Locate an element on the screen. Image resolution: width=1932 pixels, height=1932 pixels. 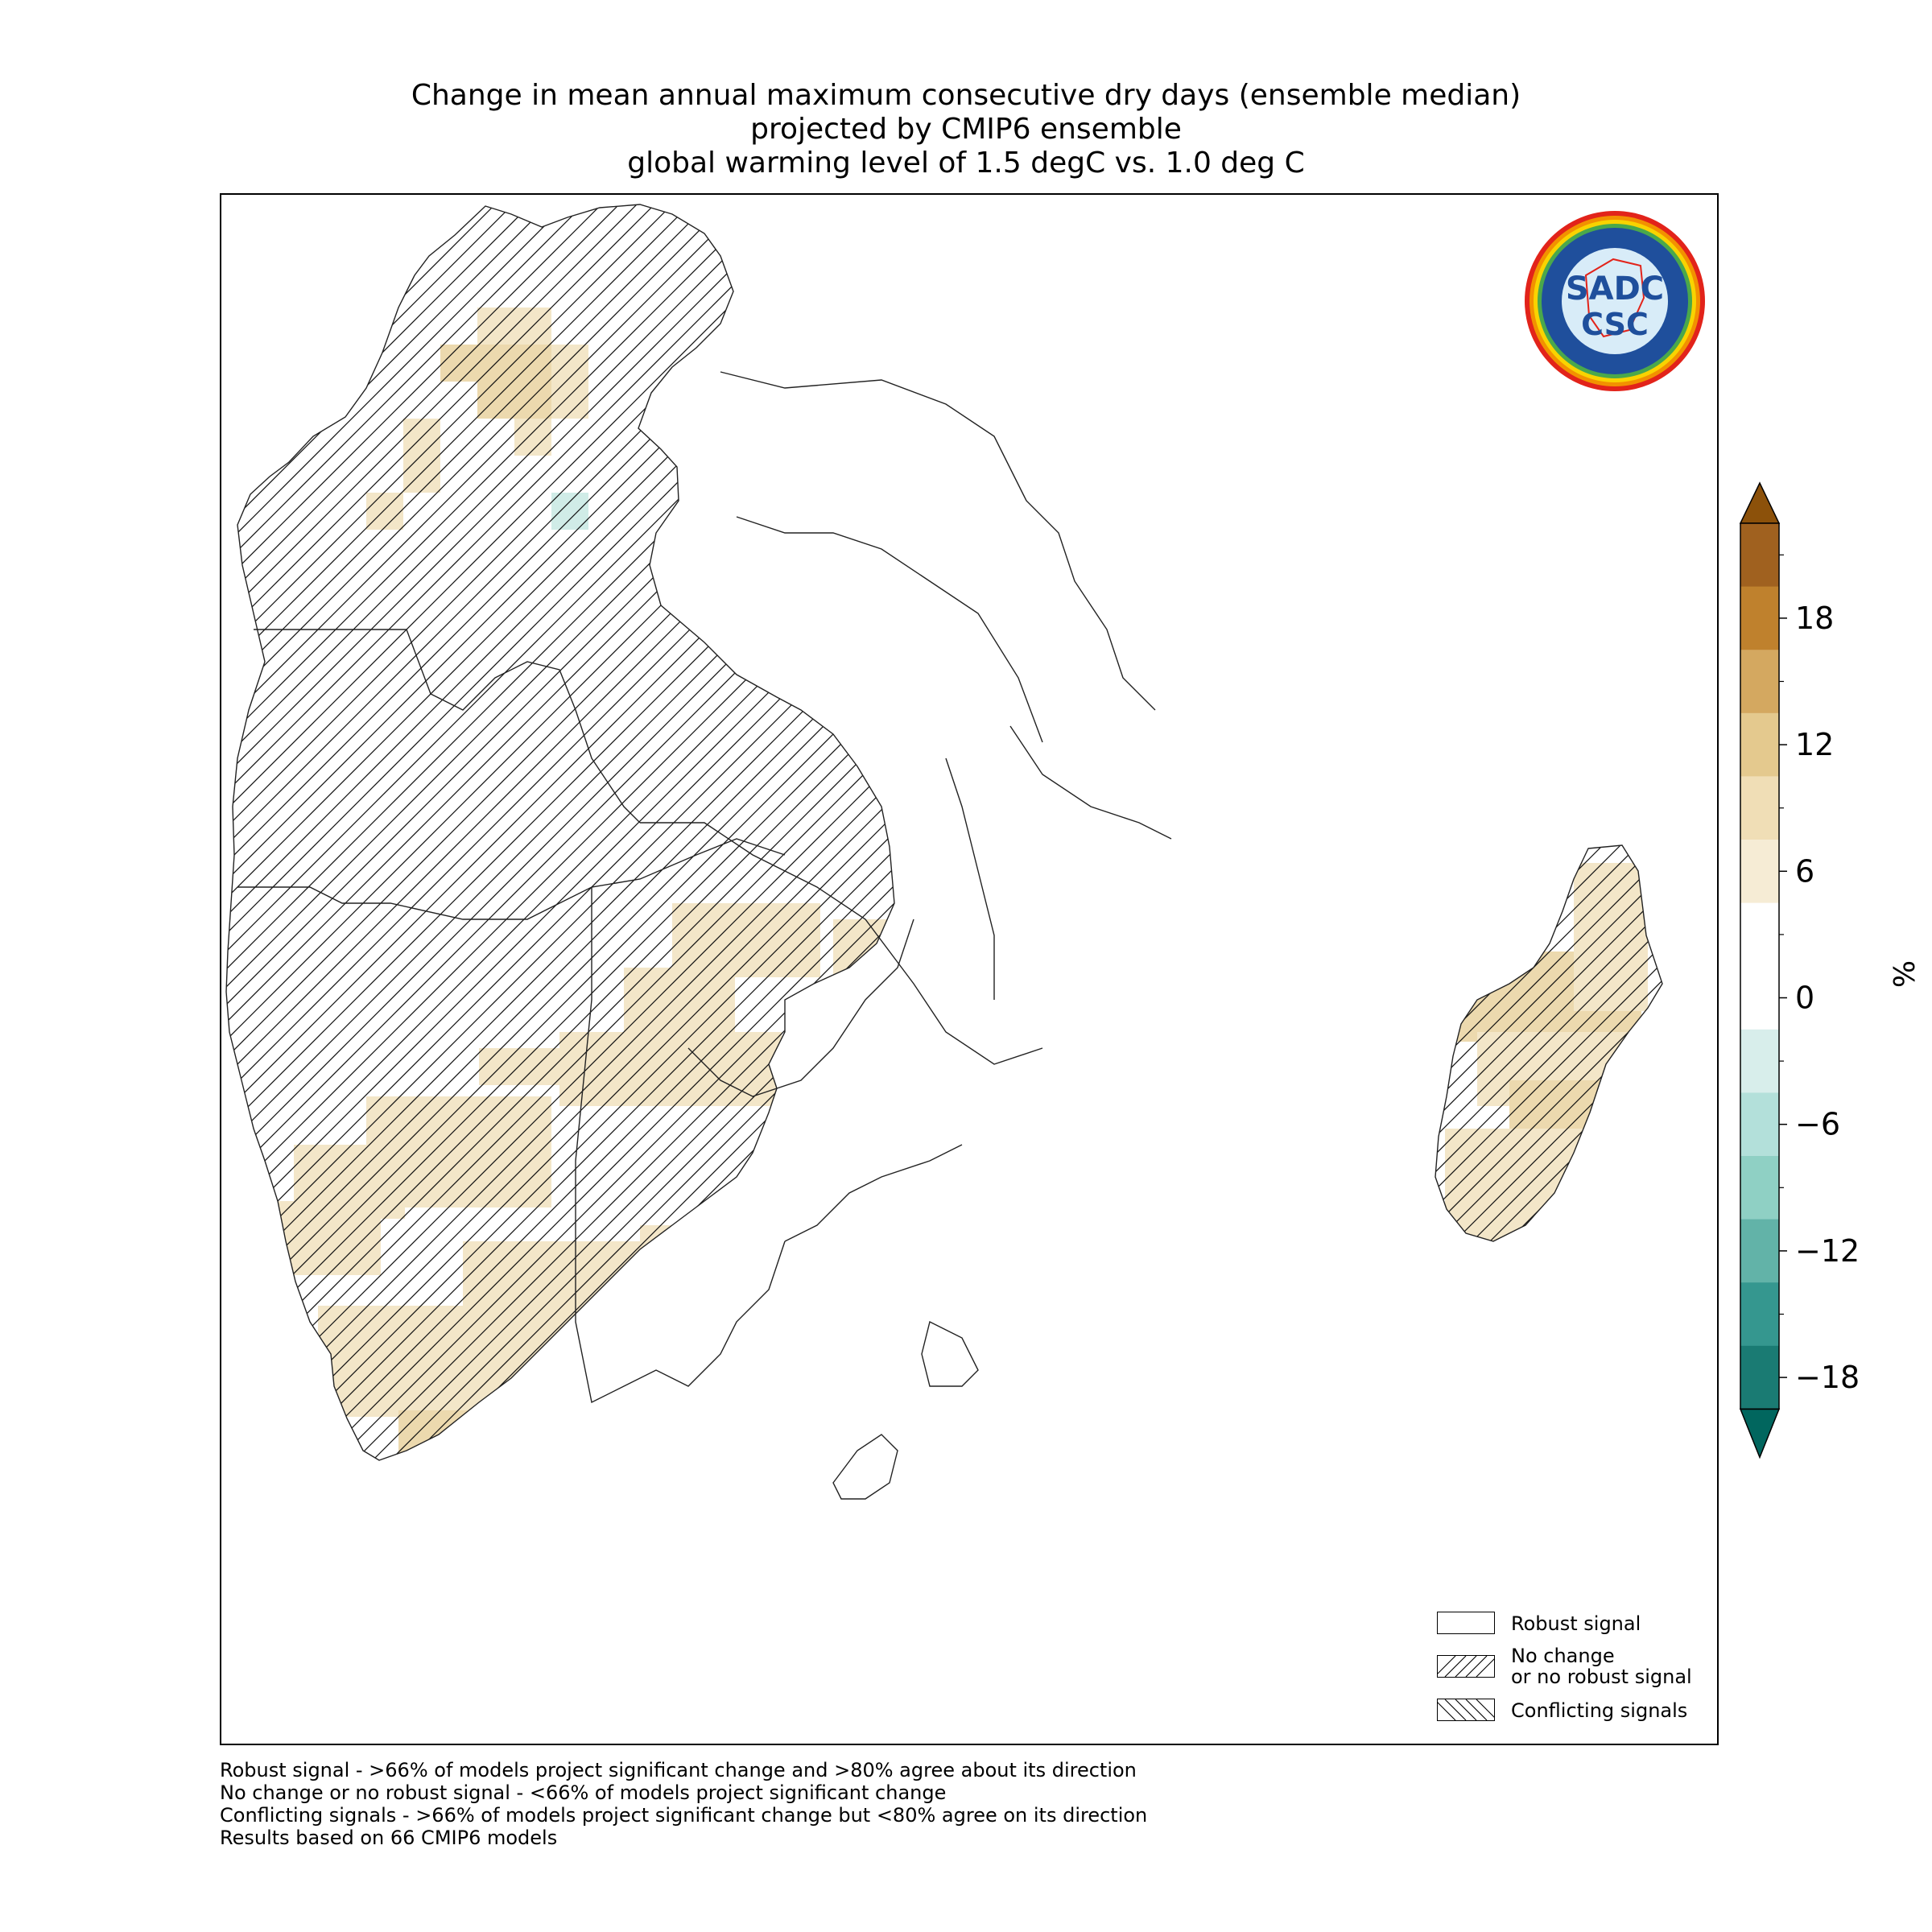
colorbar-arrow-top is located at coordinates (1760, 503).